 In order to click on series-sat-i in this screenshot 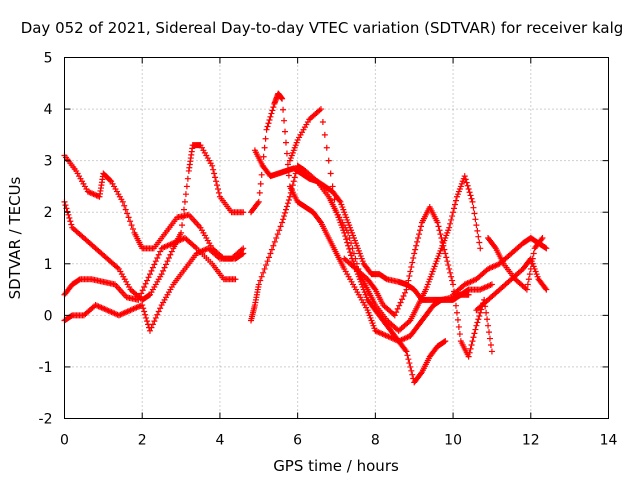, I will do `click(418, 282)`.